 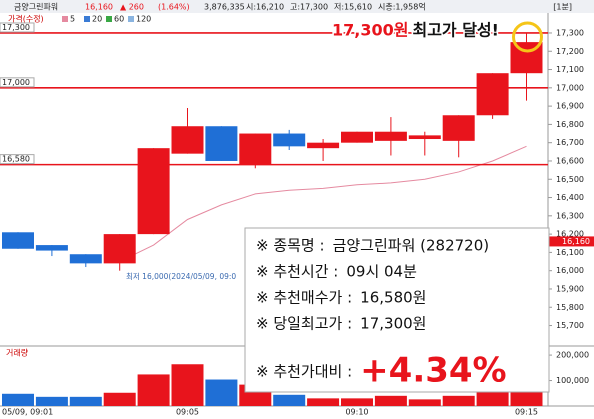 I want to click on y-tick-label: 16,600, so click(x=570, y=160).